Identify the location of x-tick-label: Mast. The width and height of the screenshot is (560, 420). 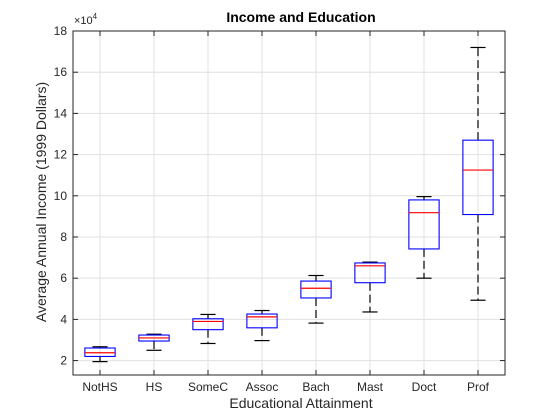
(370, 387).